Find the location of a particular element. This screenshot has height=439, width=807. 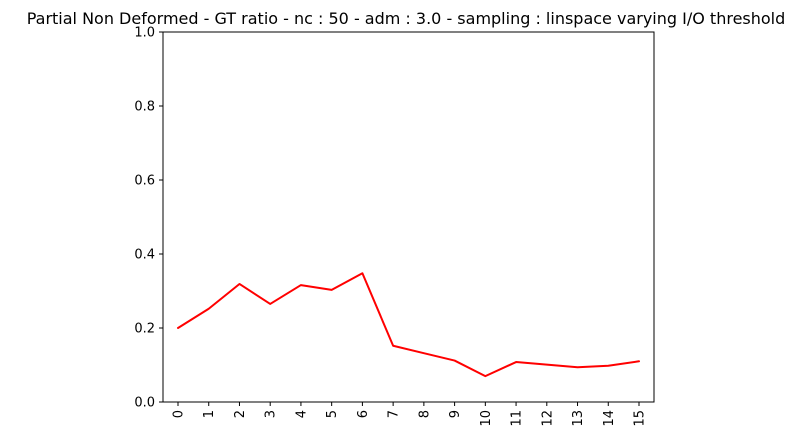

x-tick-label: 12 is located at coordinates (547, 418).